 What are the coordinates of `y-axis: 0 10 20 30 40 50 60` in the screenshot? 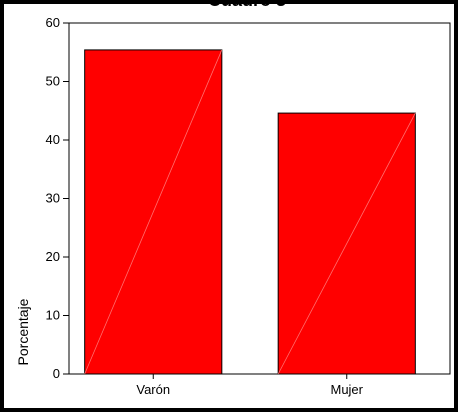 It's located at (57, 198).